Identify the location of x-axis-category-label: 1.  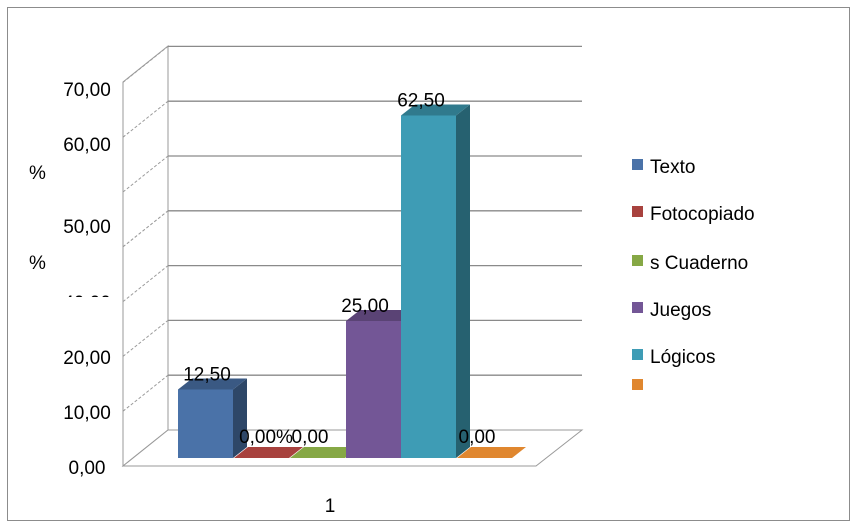
(330, 506).